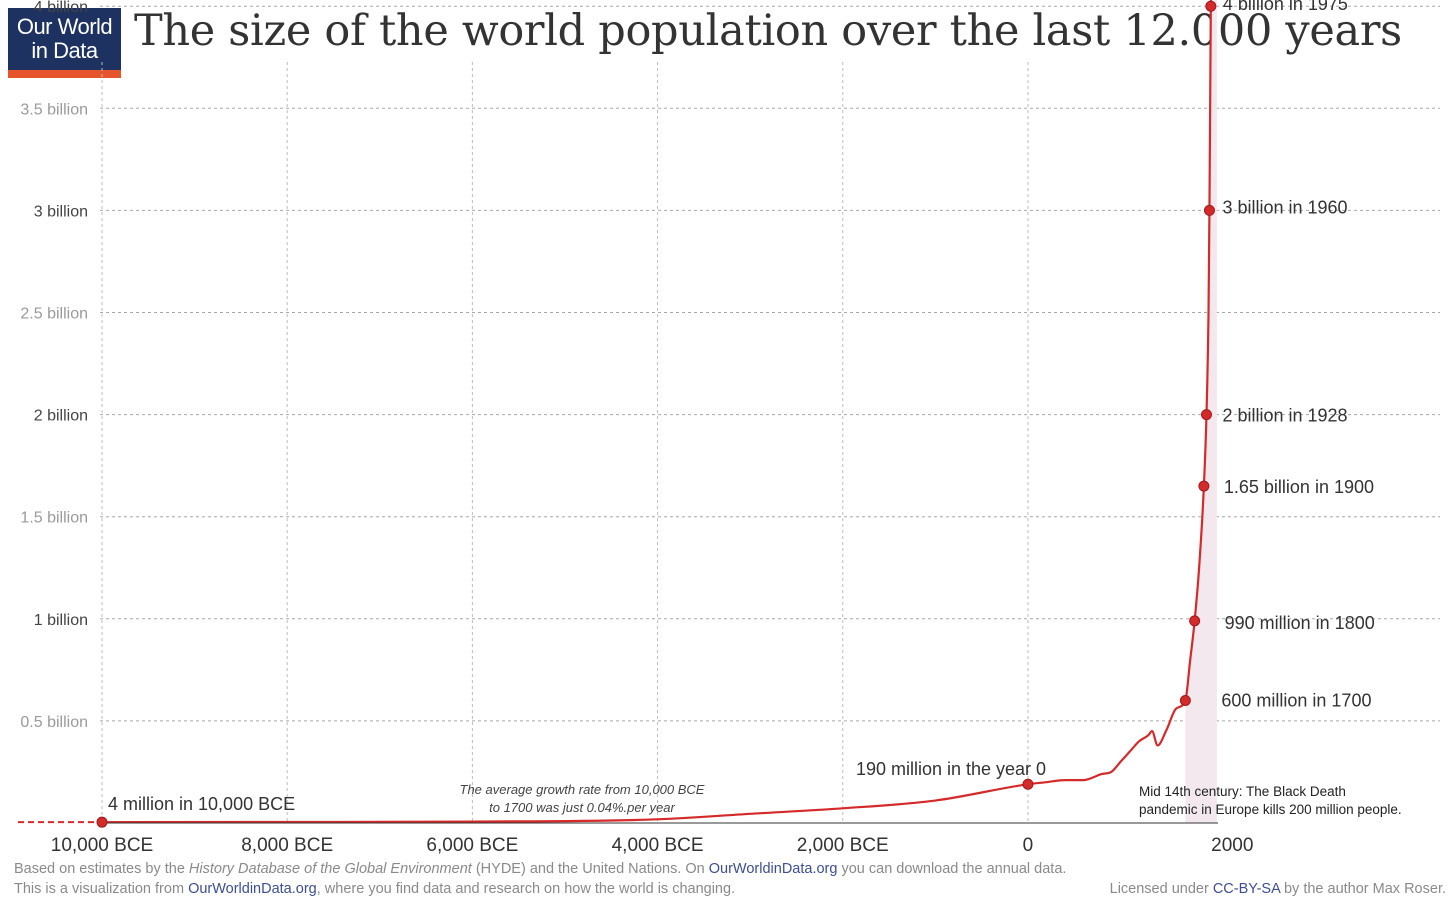  I want to click on footer-owid-link-1: OurWorldinData.org, so click(773, 869).